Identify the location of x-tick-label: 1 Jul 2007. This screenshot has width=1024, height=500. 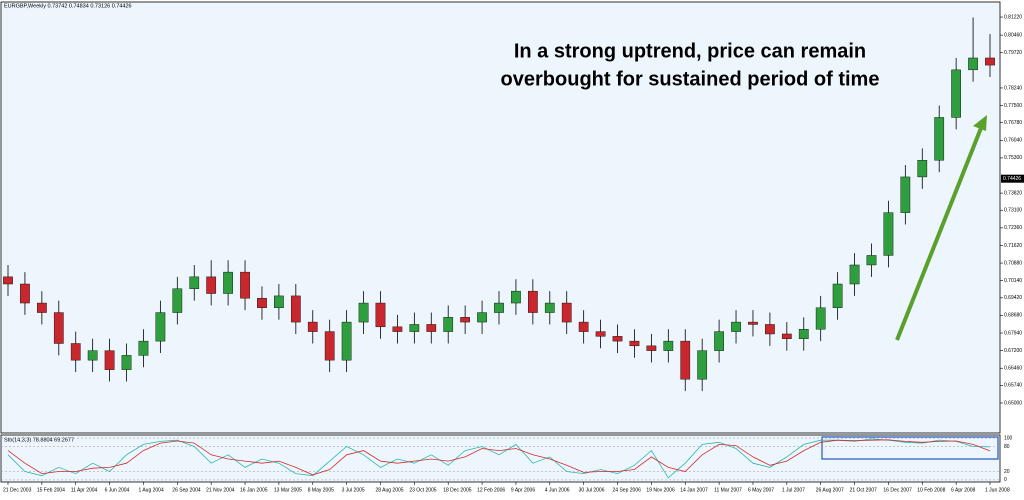
(793, 490).